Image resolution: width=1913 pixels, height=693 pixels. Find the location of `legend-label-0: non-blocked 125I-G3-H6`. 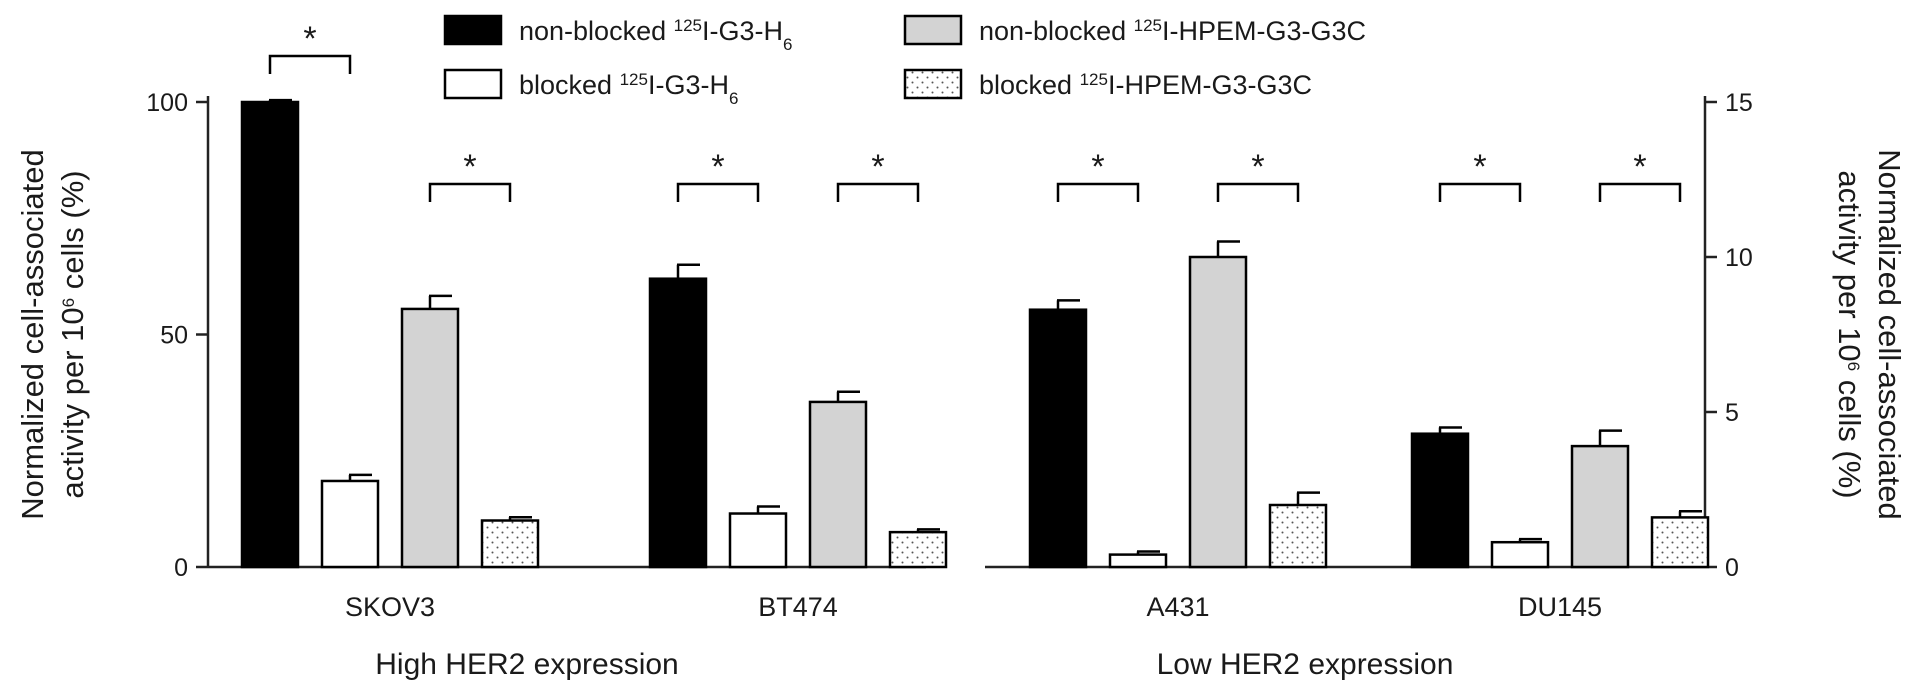

legend-label-0: non-blocked 125I-G3-H6 is located at coordinates (655, 35).